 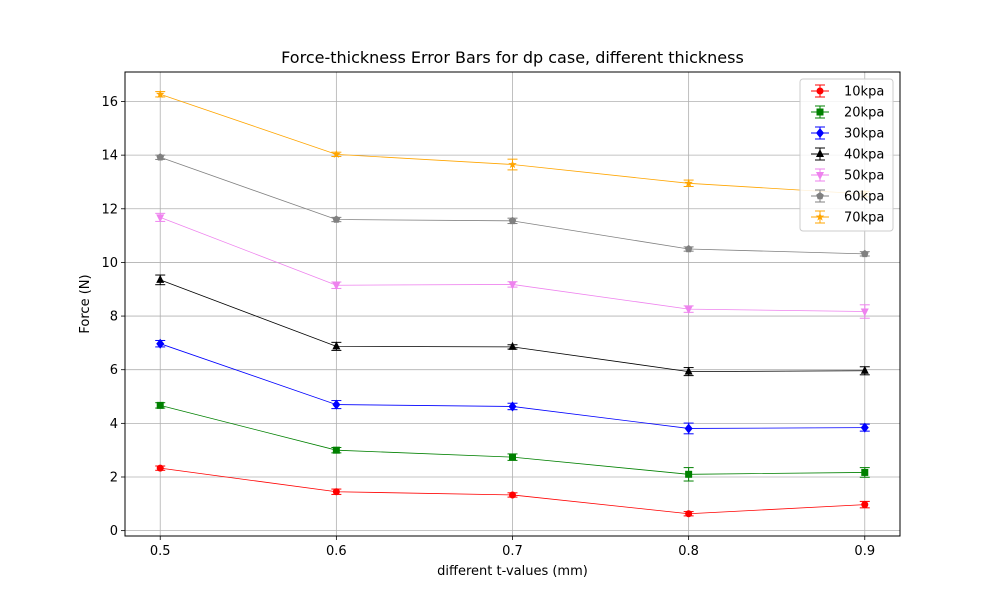 What do you see at coordinates (512, 325) in the screenshot?
I see `series-40kpa` at bounding box center [512, 325].